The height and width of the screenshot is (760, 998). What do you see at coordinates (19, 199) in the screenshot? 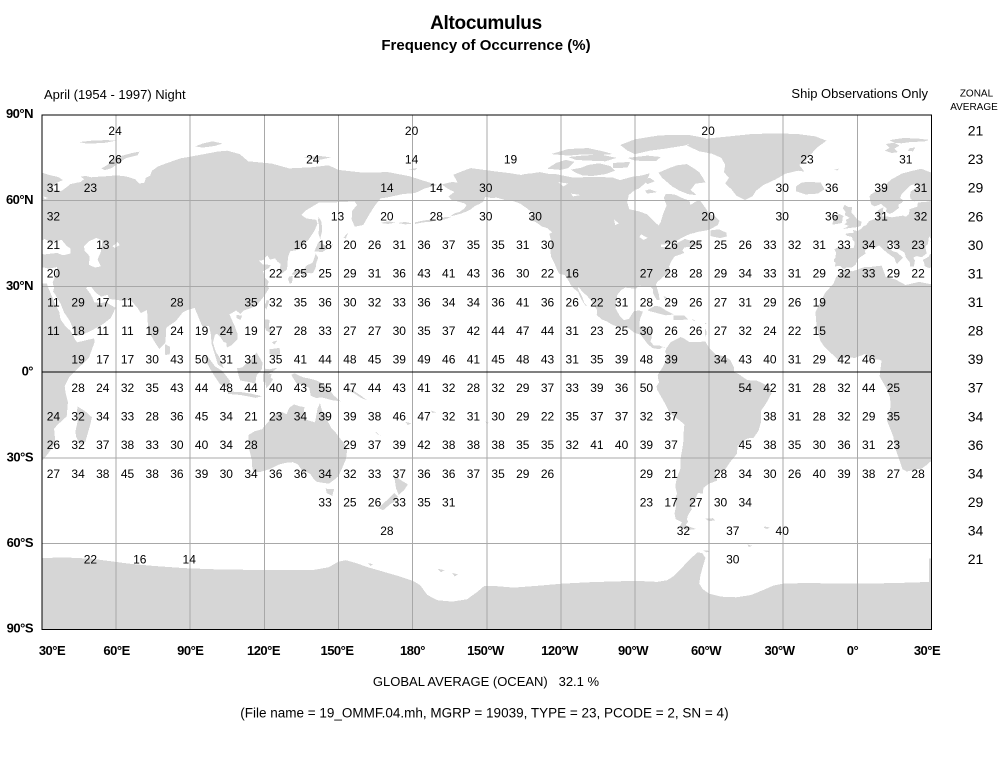
I see `svg-text: 60°N` at bounding box center [19, 199].